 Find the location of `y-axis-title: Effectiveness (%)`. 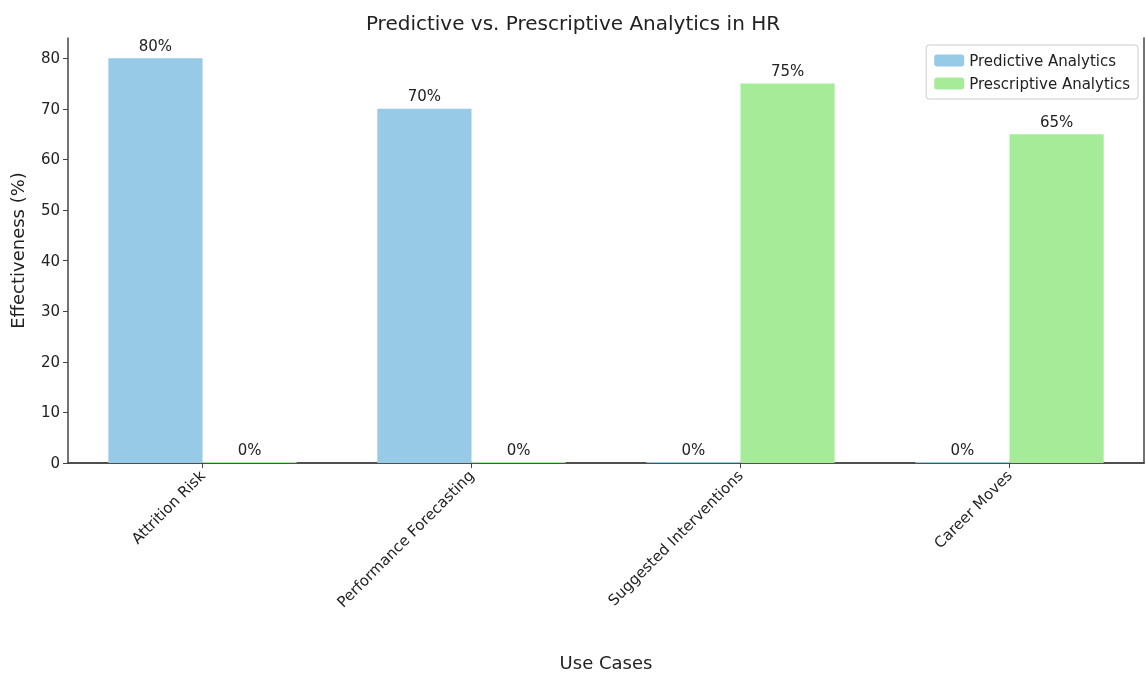

y-axis-title: Effectiveness (%) is located at coordinates (17, 250).